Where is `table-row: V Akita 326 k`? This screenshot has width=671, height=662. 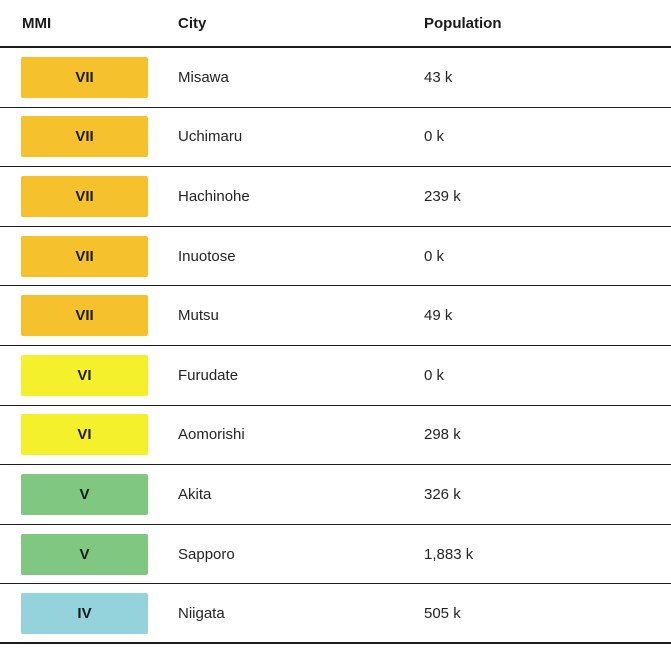
table-row: V Akita 326 k is located at coordinates (335, 495).